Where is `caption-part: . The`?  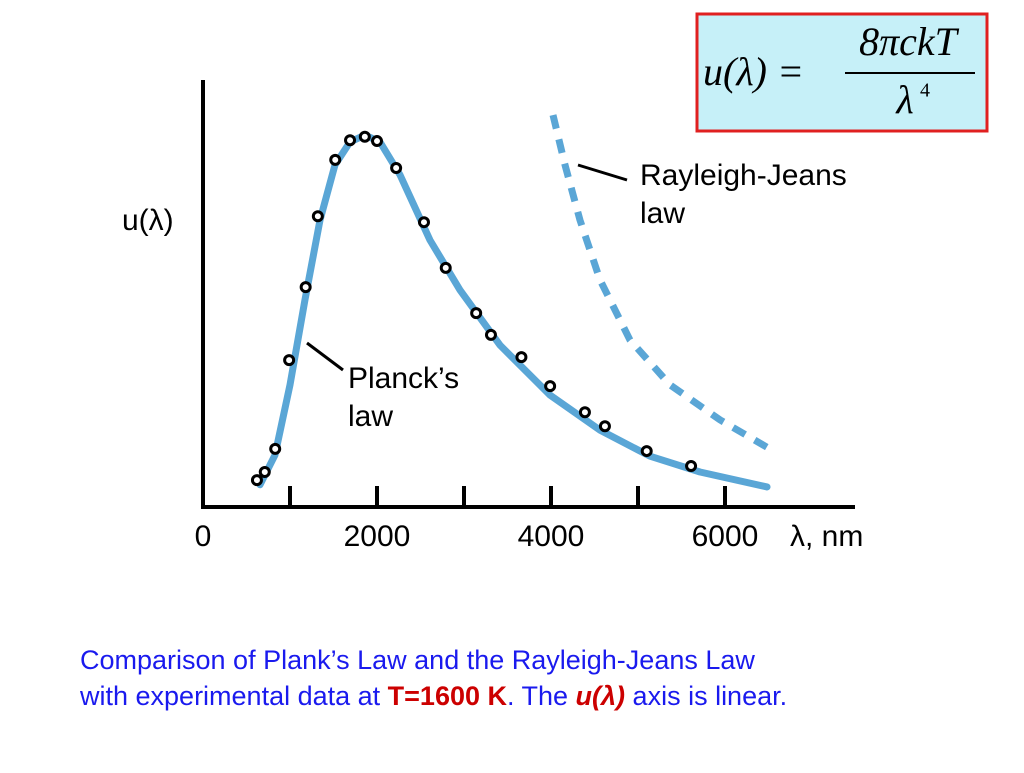 caption-part: . The is located at coordinates (541, 696).